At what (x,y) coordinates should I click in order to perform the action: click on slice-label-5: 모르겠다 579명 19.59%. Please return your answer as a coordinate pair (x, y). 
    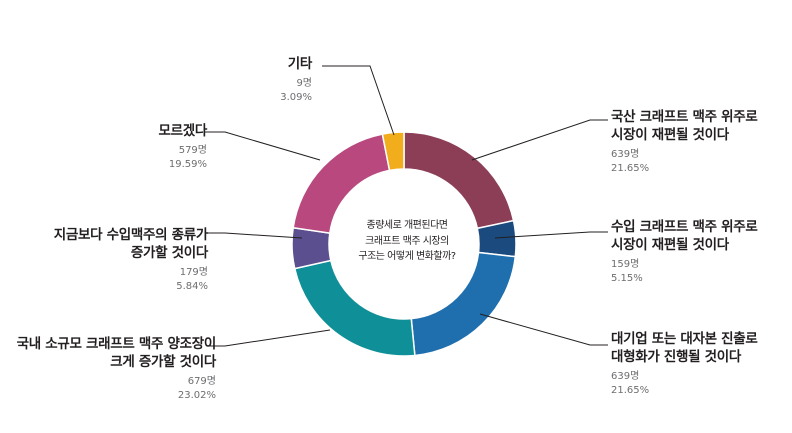
    Looking at the image, I should click on (183, 147).